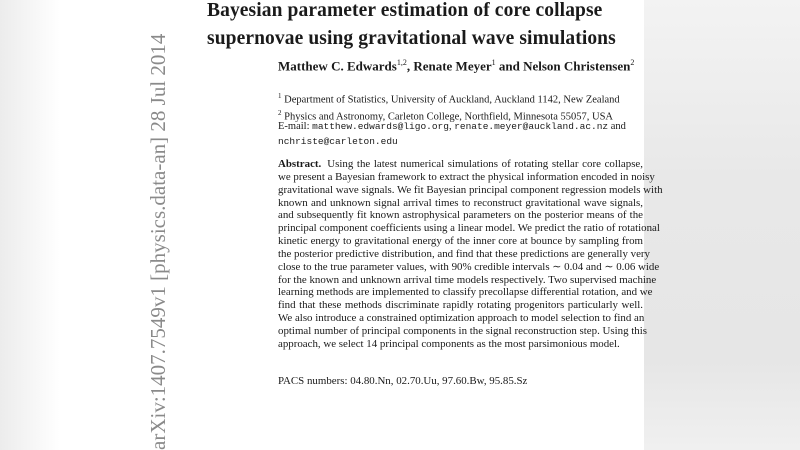 The image size is (800, 450). Describe the element at coordinates (632, 62) in the screenshot. I see `author-affil-mark: 2` at that location.